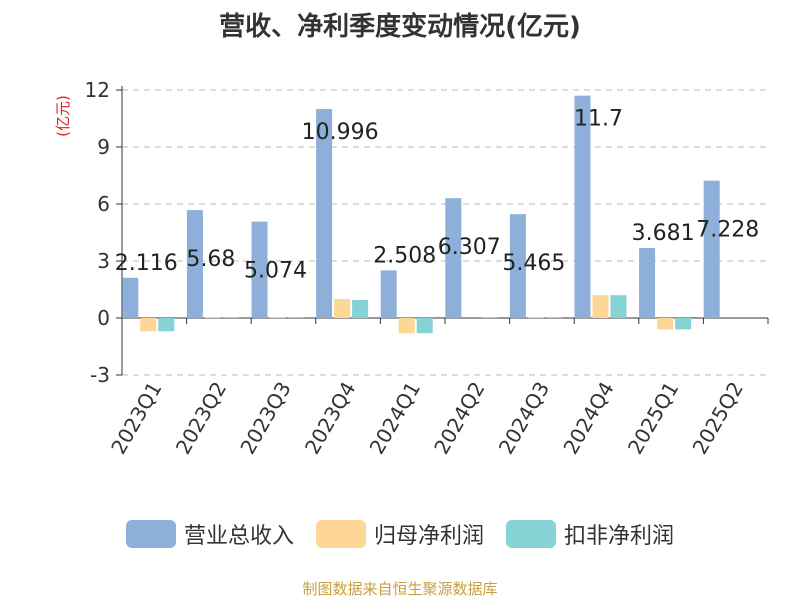 The width and height of the screenshot is (800, 600). I want to click on y-tick-label: 12, so click(97, 90).